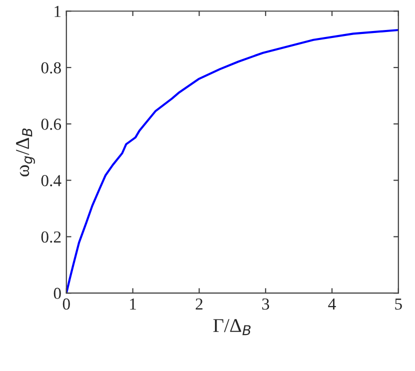 This screenshot has height=371, width=415. Describe the element at coordinates (51, 124) in the screenshot. I see `y-tick-label: 0.6` at that location.